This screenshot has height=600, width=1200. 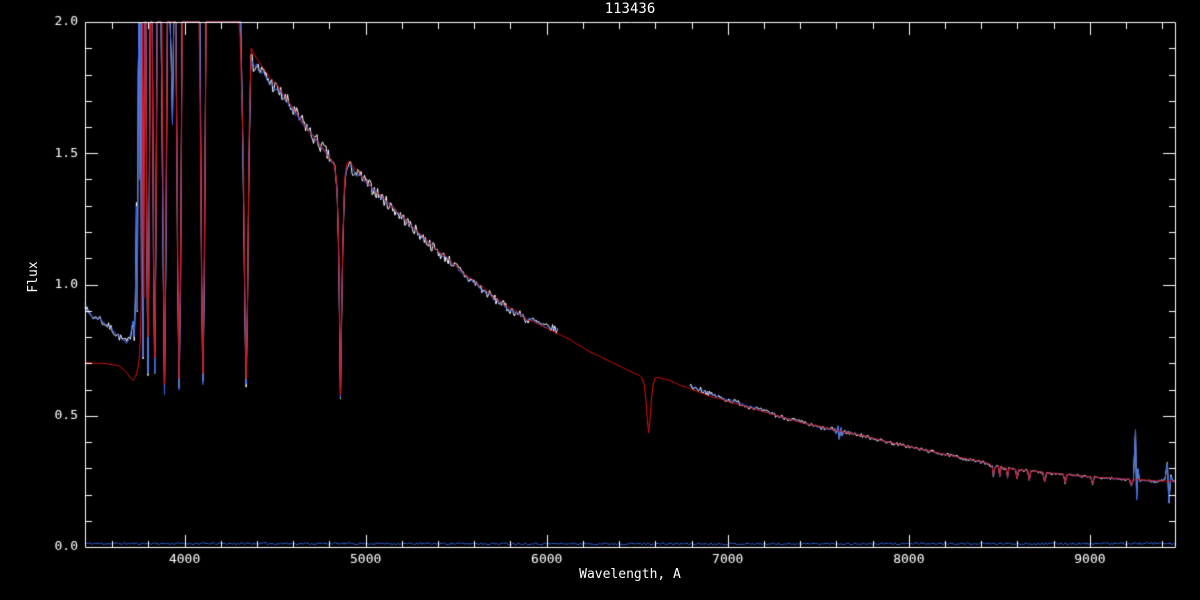 I want to click on y-axis-label: Flux, so click(x=33, y=277).